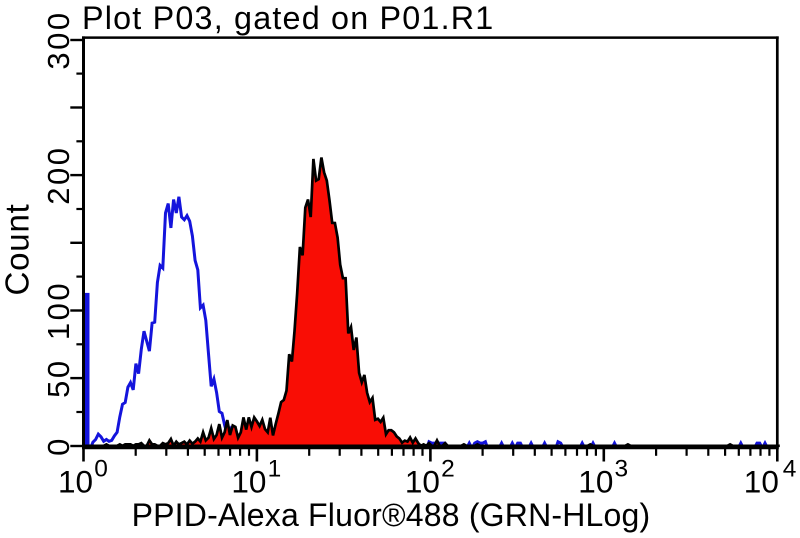 Image resolution: width=800 pixels, height=538 pixels. Describe the element at coordinates (58, 39) in the screenshot. I see `svg-text: 300` at that location.